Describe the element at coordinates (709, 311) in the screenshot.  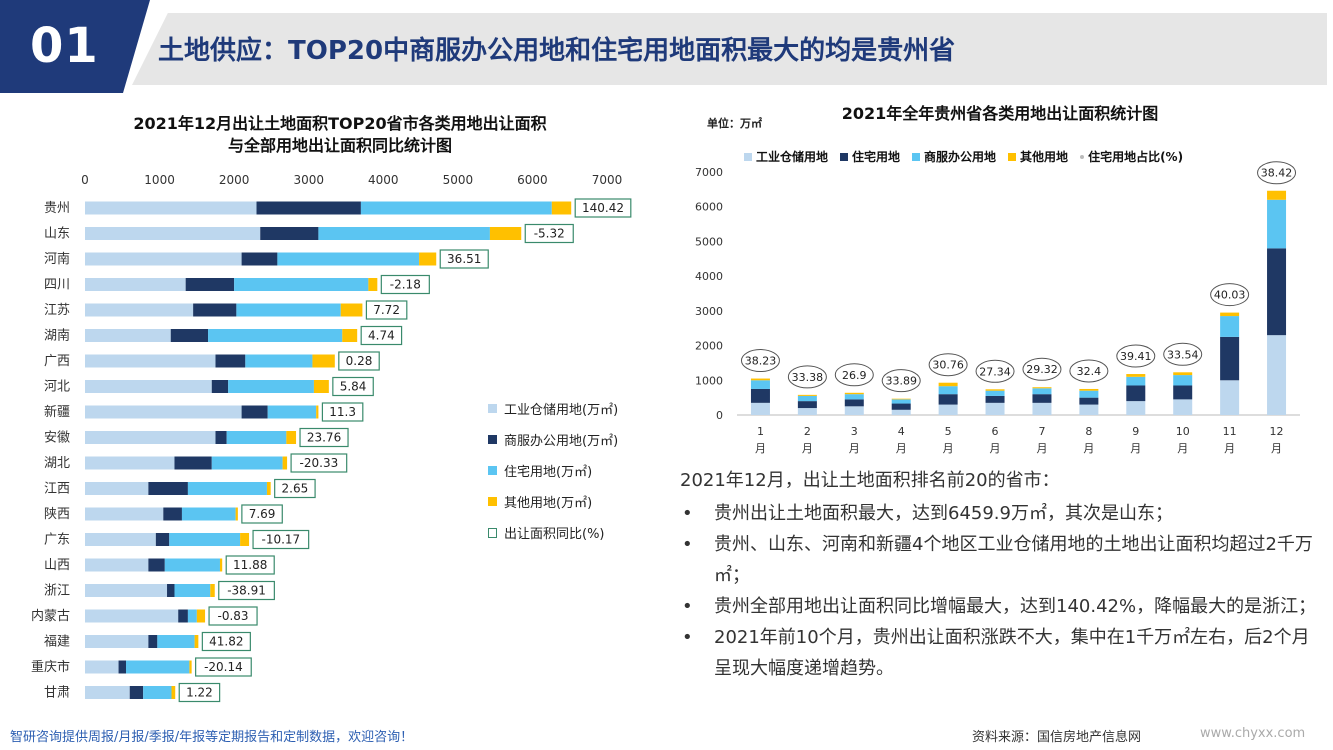
I see `y-tick-label: 3000` at that location.